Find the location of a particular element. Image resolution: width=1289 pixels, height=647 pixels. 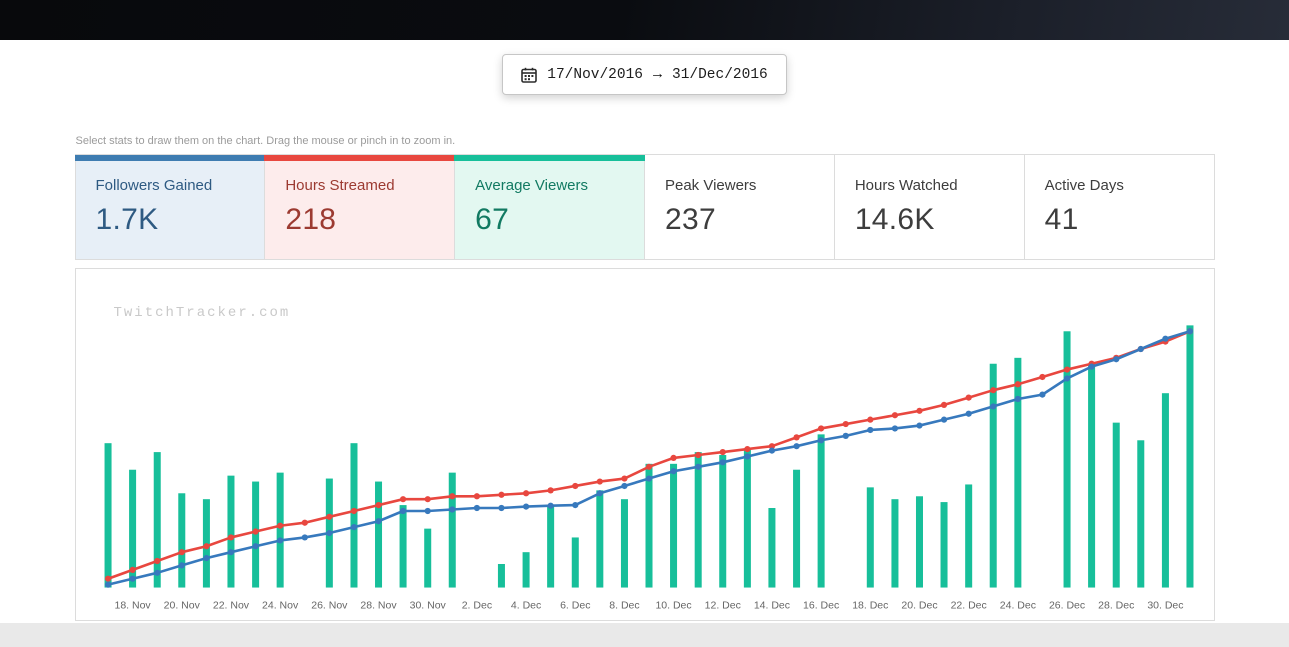

date-picker-row: 17/Nov/2016 → 31/Dec/2016 is located at coordinates (644, 67).